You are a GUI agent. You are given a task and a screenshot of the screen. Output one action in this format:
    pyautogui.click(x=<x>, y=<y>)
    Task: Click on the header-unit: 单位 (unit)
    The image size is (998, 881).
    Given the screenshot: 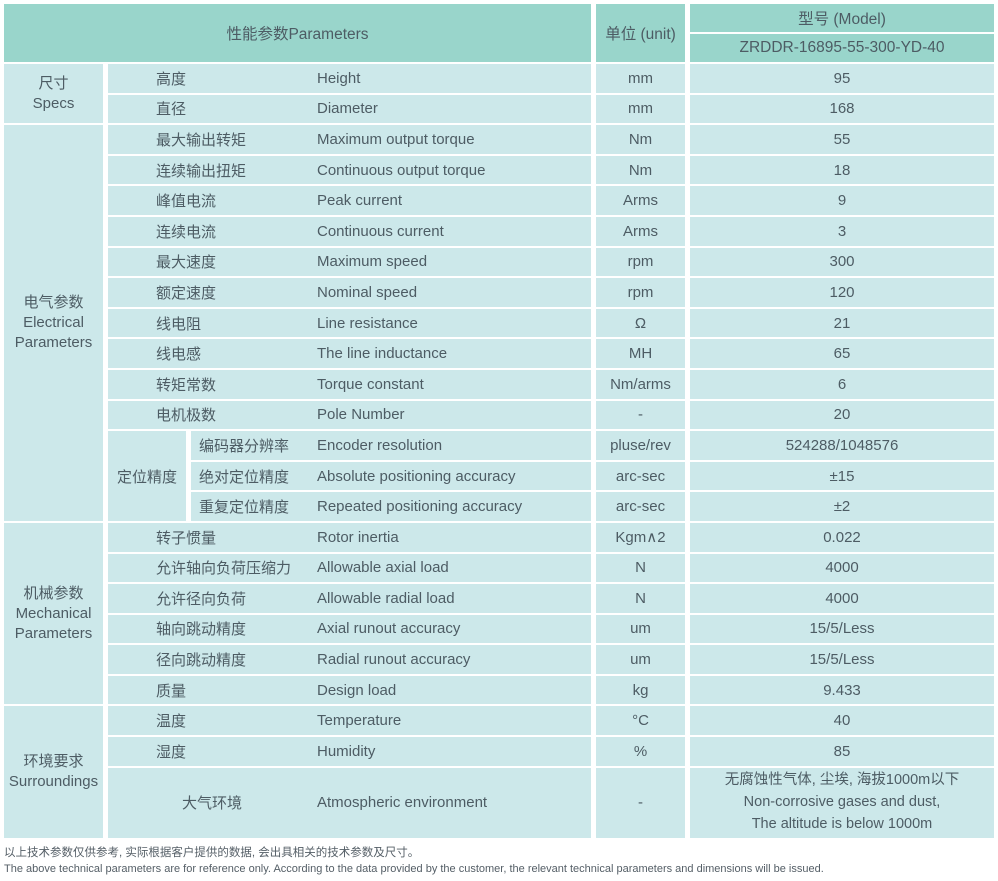 What is the action you would take?
    pyautogui.click(x=640, y=33)
    